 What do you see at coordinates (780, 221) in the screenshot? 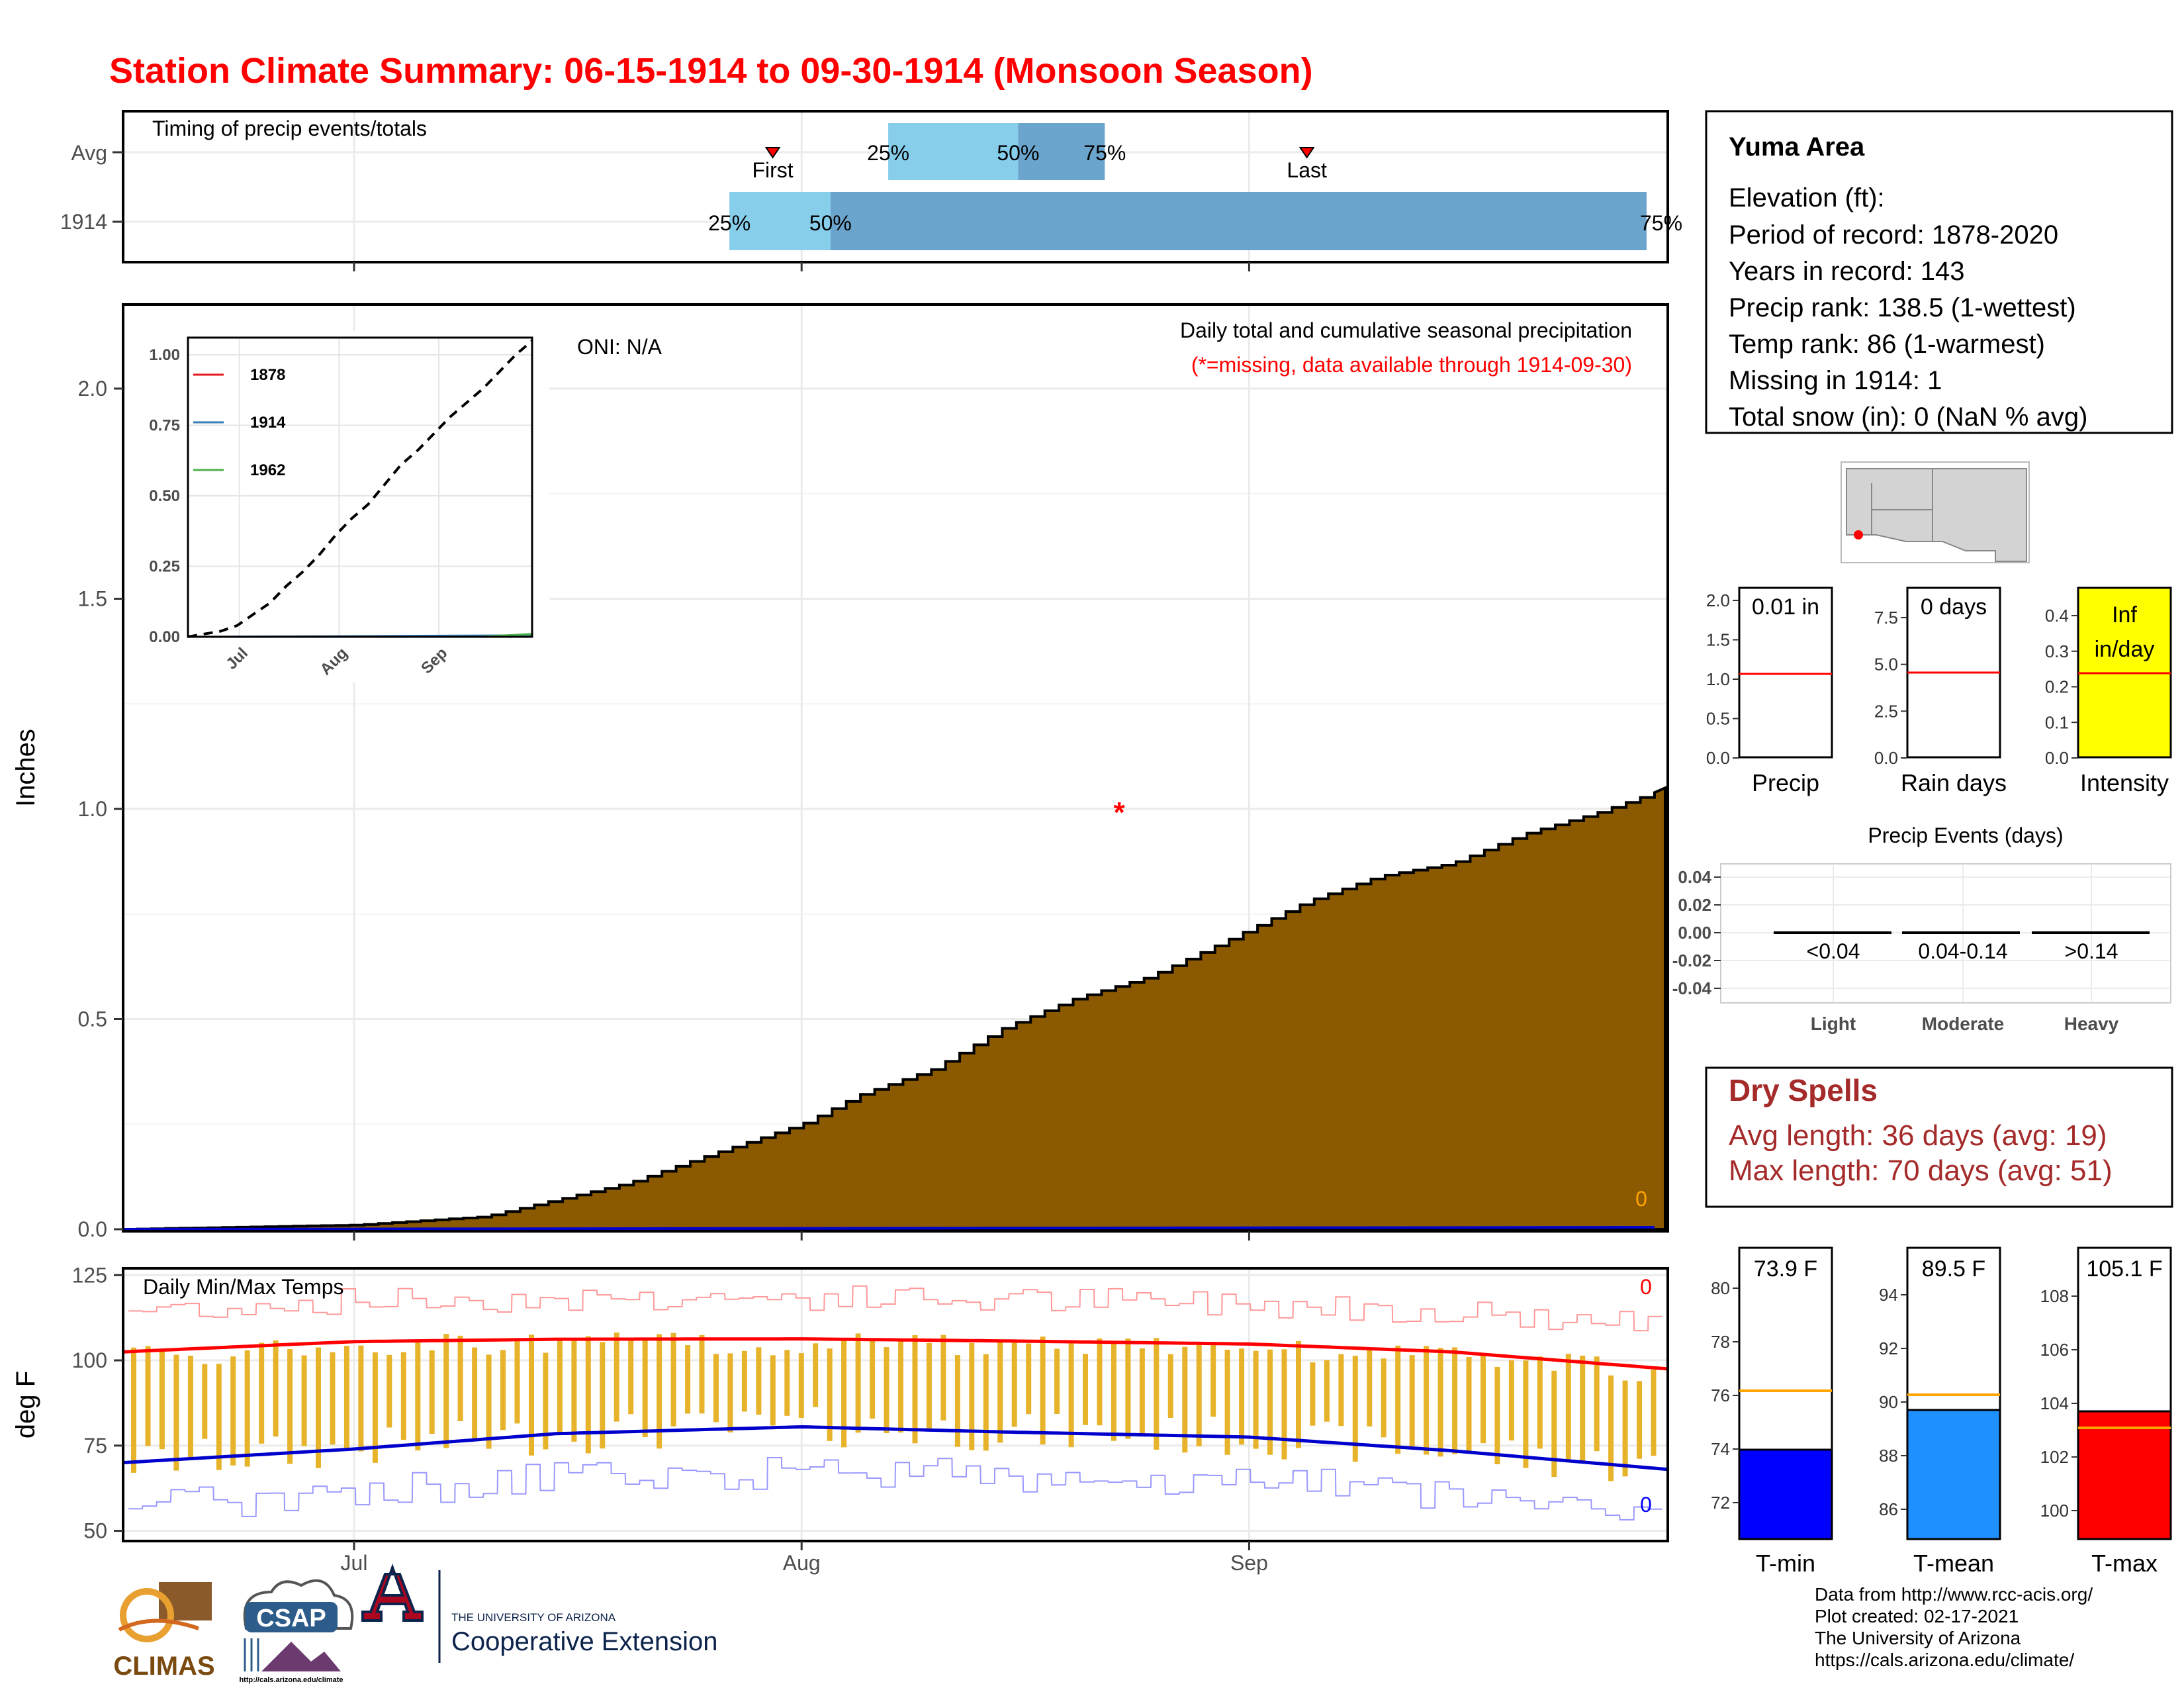
I see `year-bar-light` at bounding box center [780, 221].